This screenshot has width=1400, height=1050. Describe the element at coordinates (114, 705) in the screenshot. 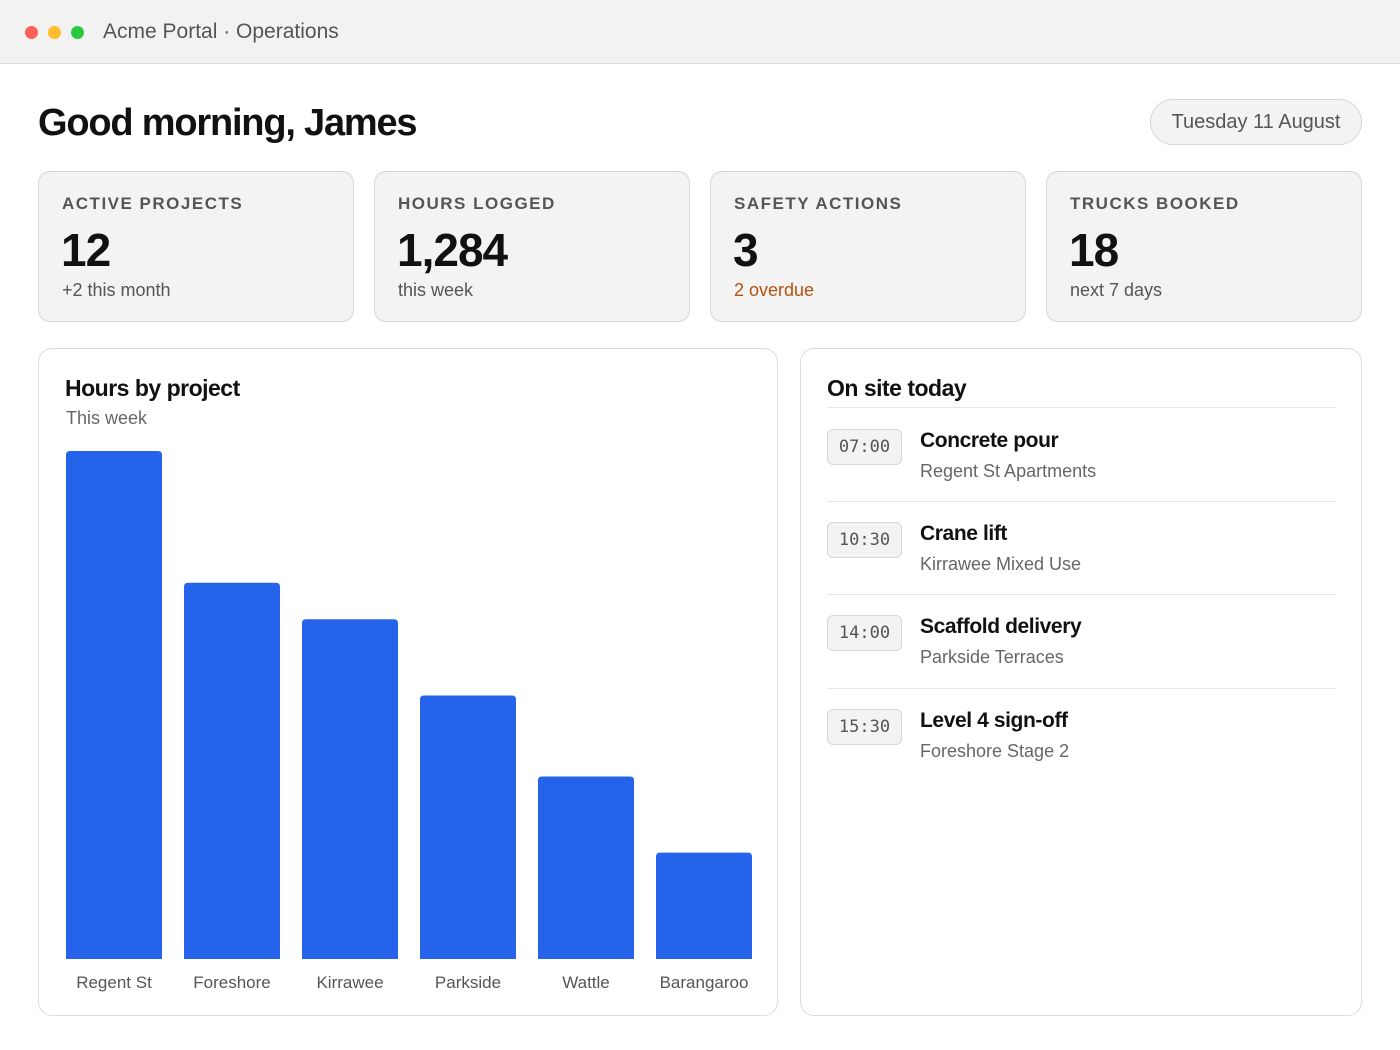

I see `bar-regent-st` at that location.